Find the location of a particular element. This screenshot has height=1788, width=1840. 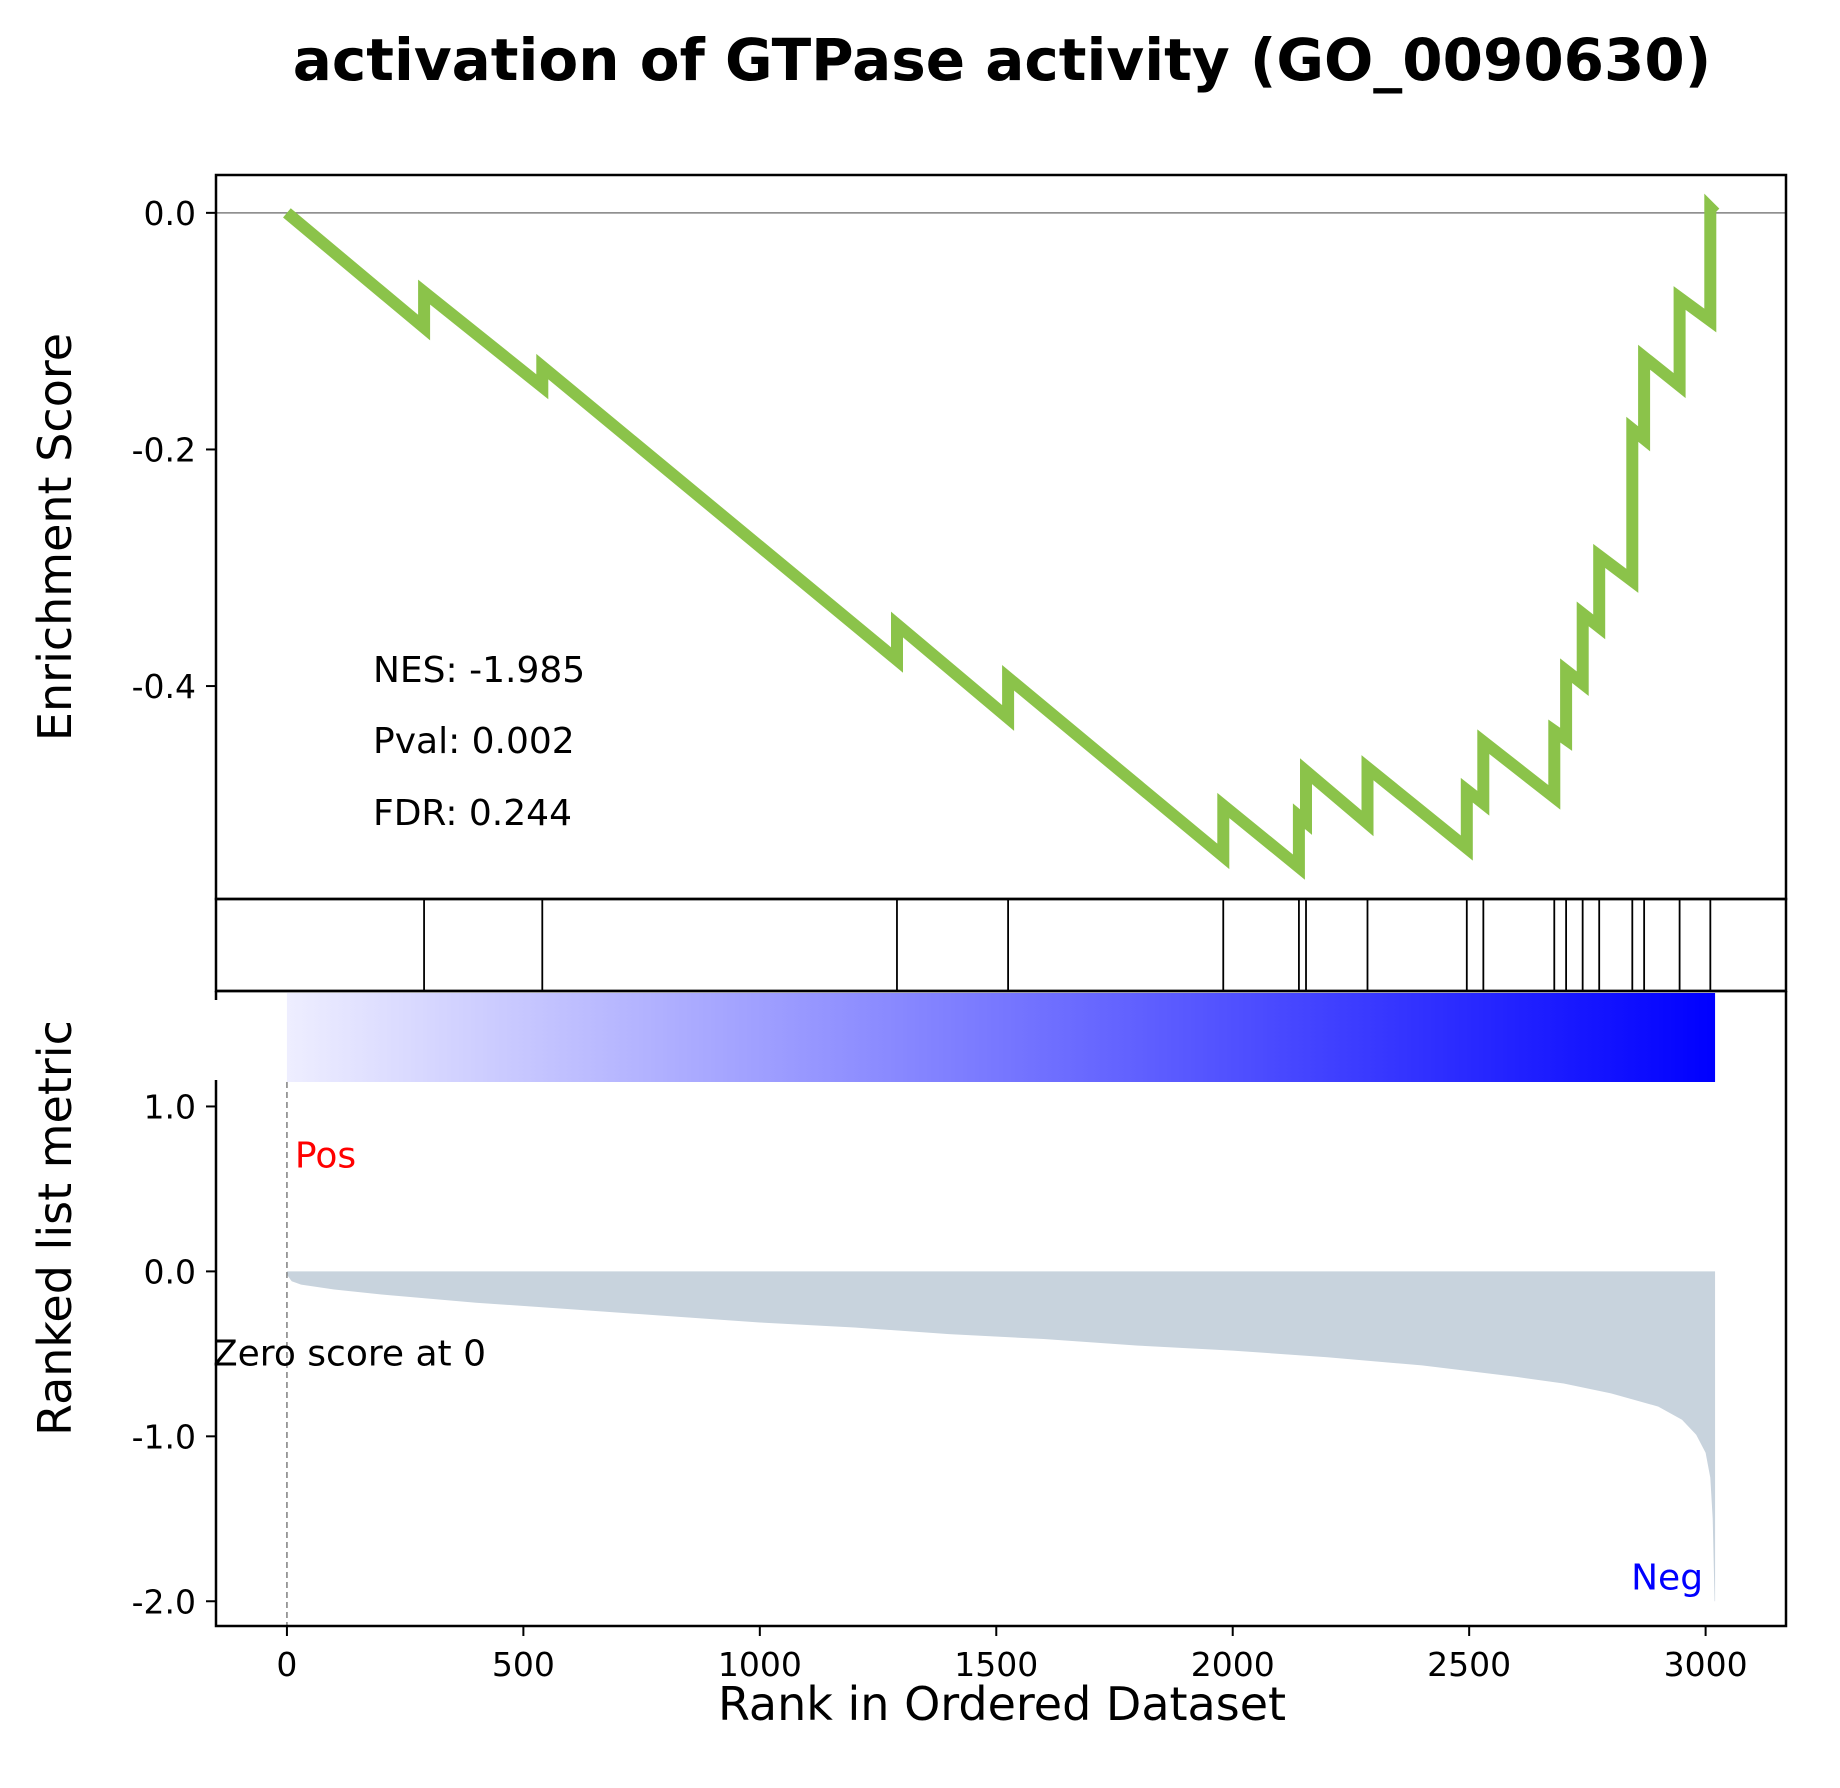

ranked-metric-area is located at coordinates (1001, 1436).